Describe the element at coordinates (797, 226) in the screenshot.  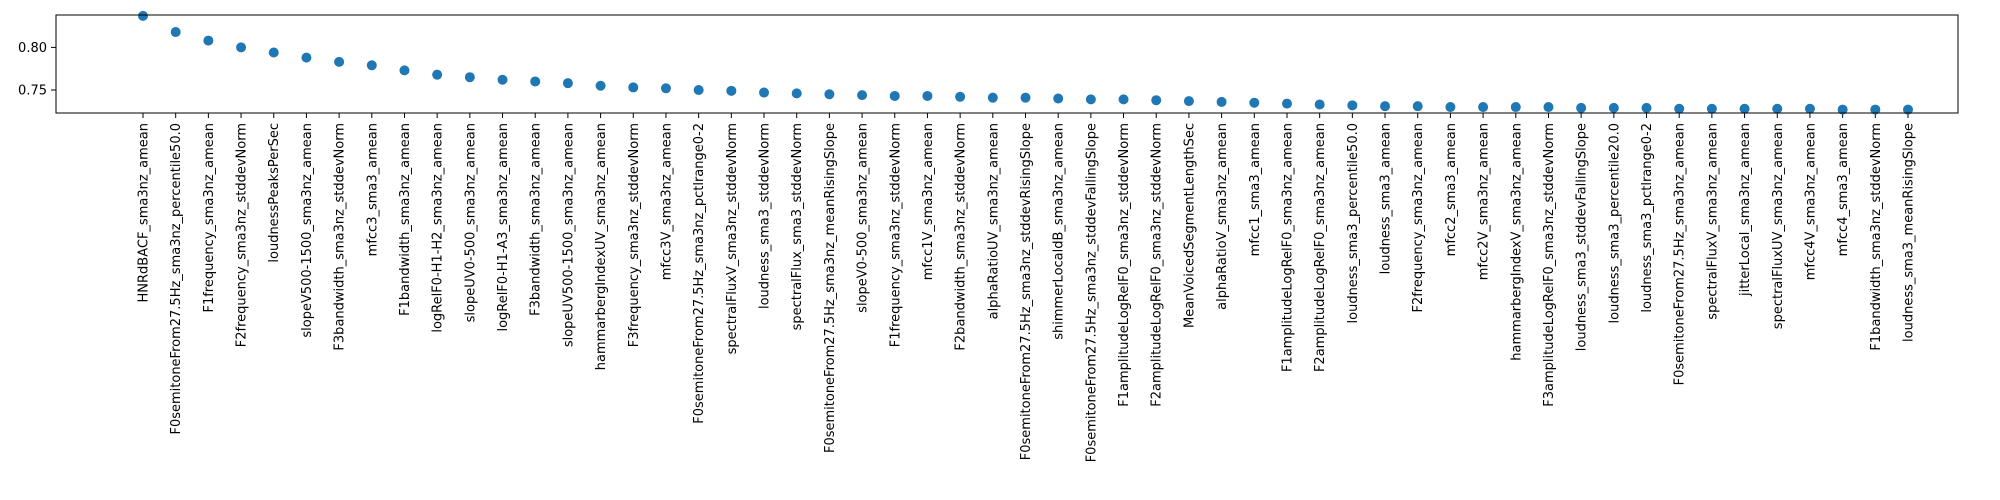
I see `x-tick-label: spectralFlux_sma3_stddevNorm` at that location.